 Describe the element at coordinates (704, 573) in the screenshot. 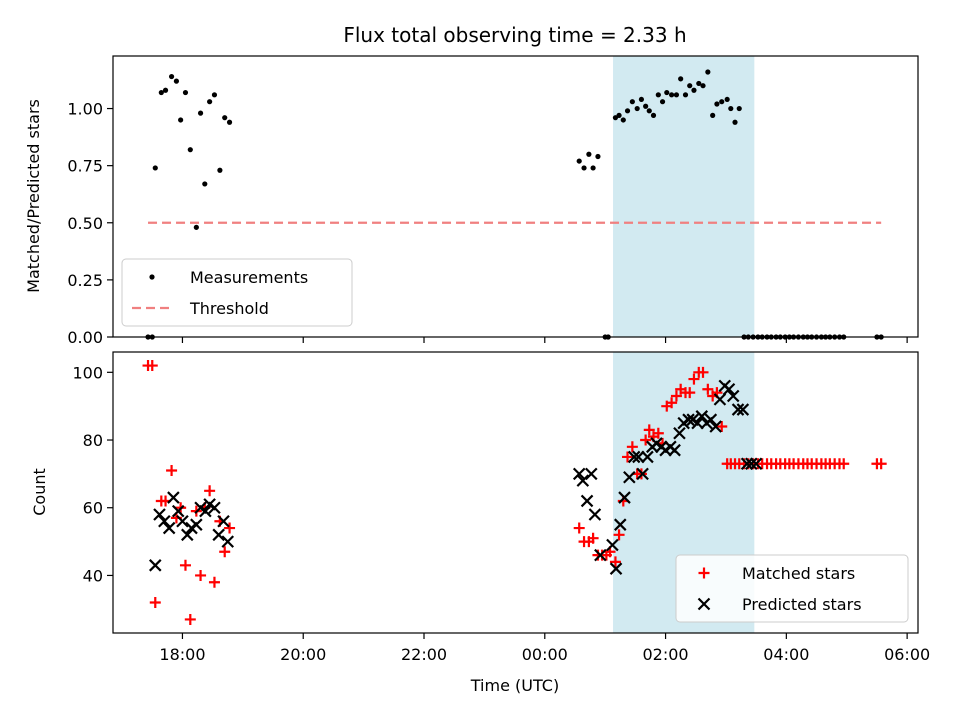

I see `legend-matched-swatch` at that location.